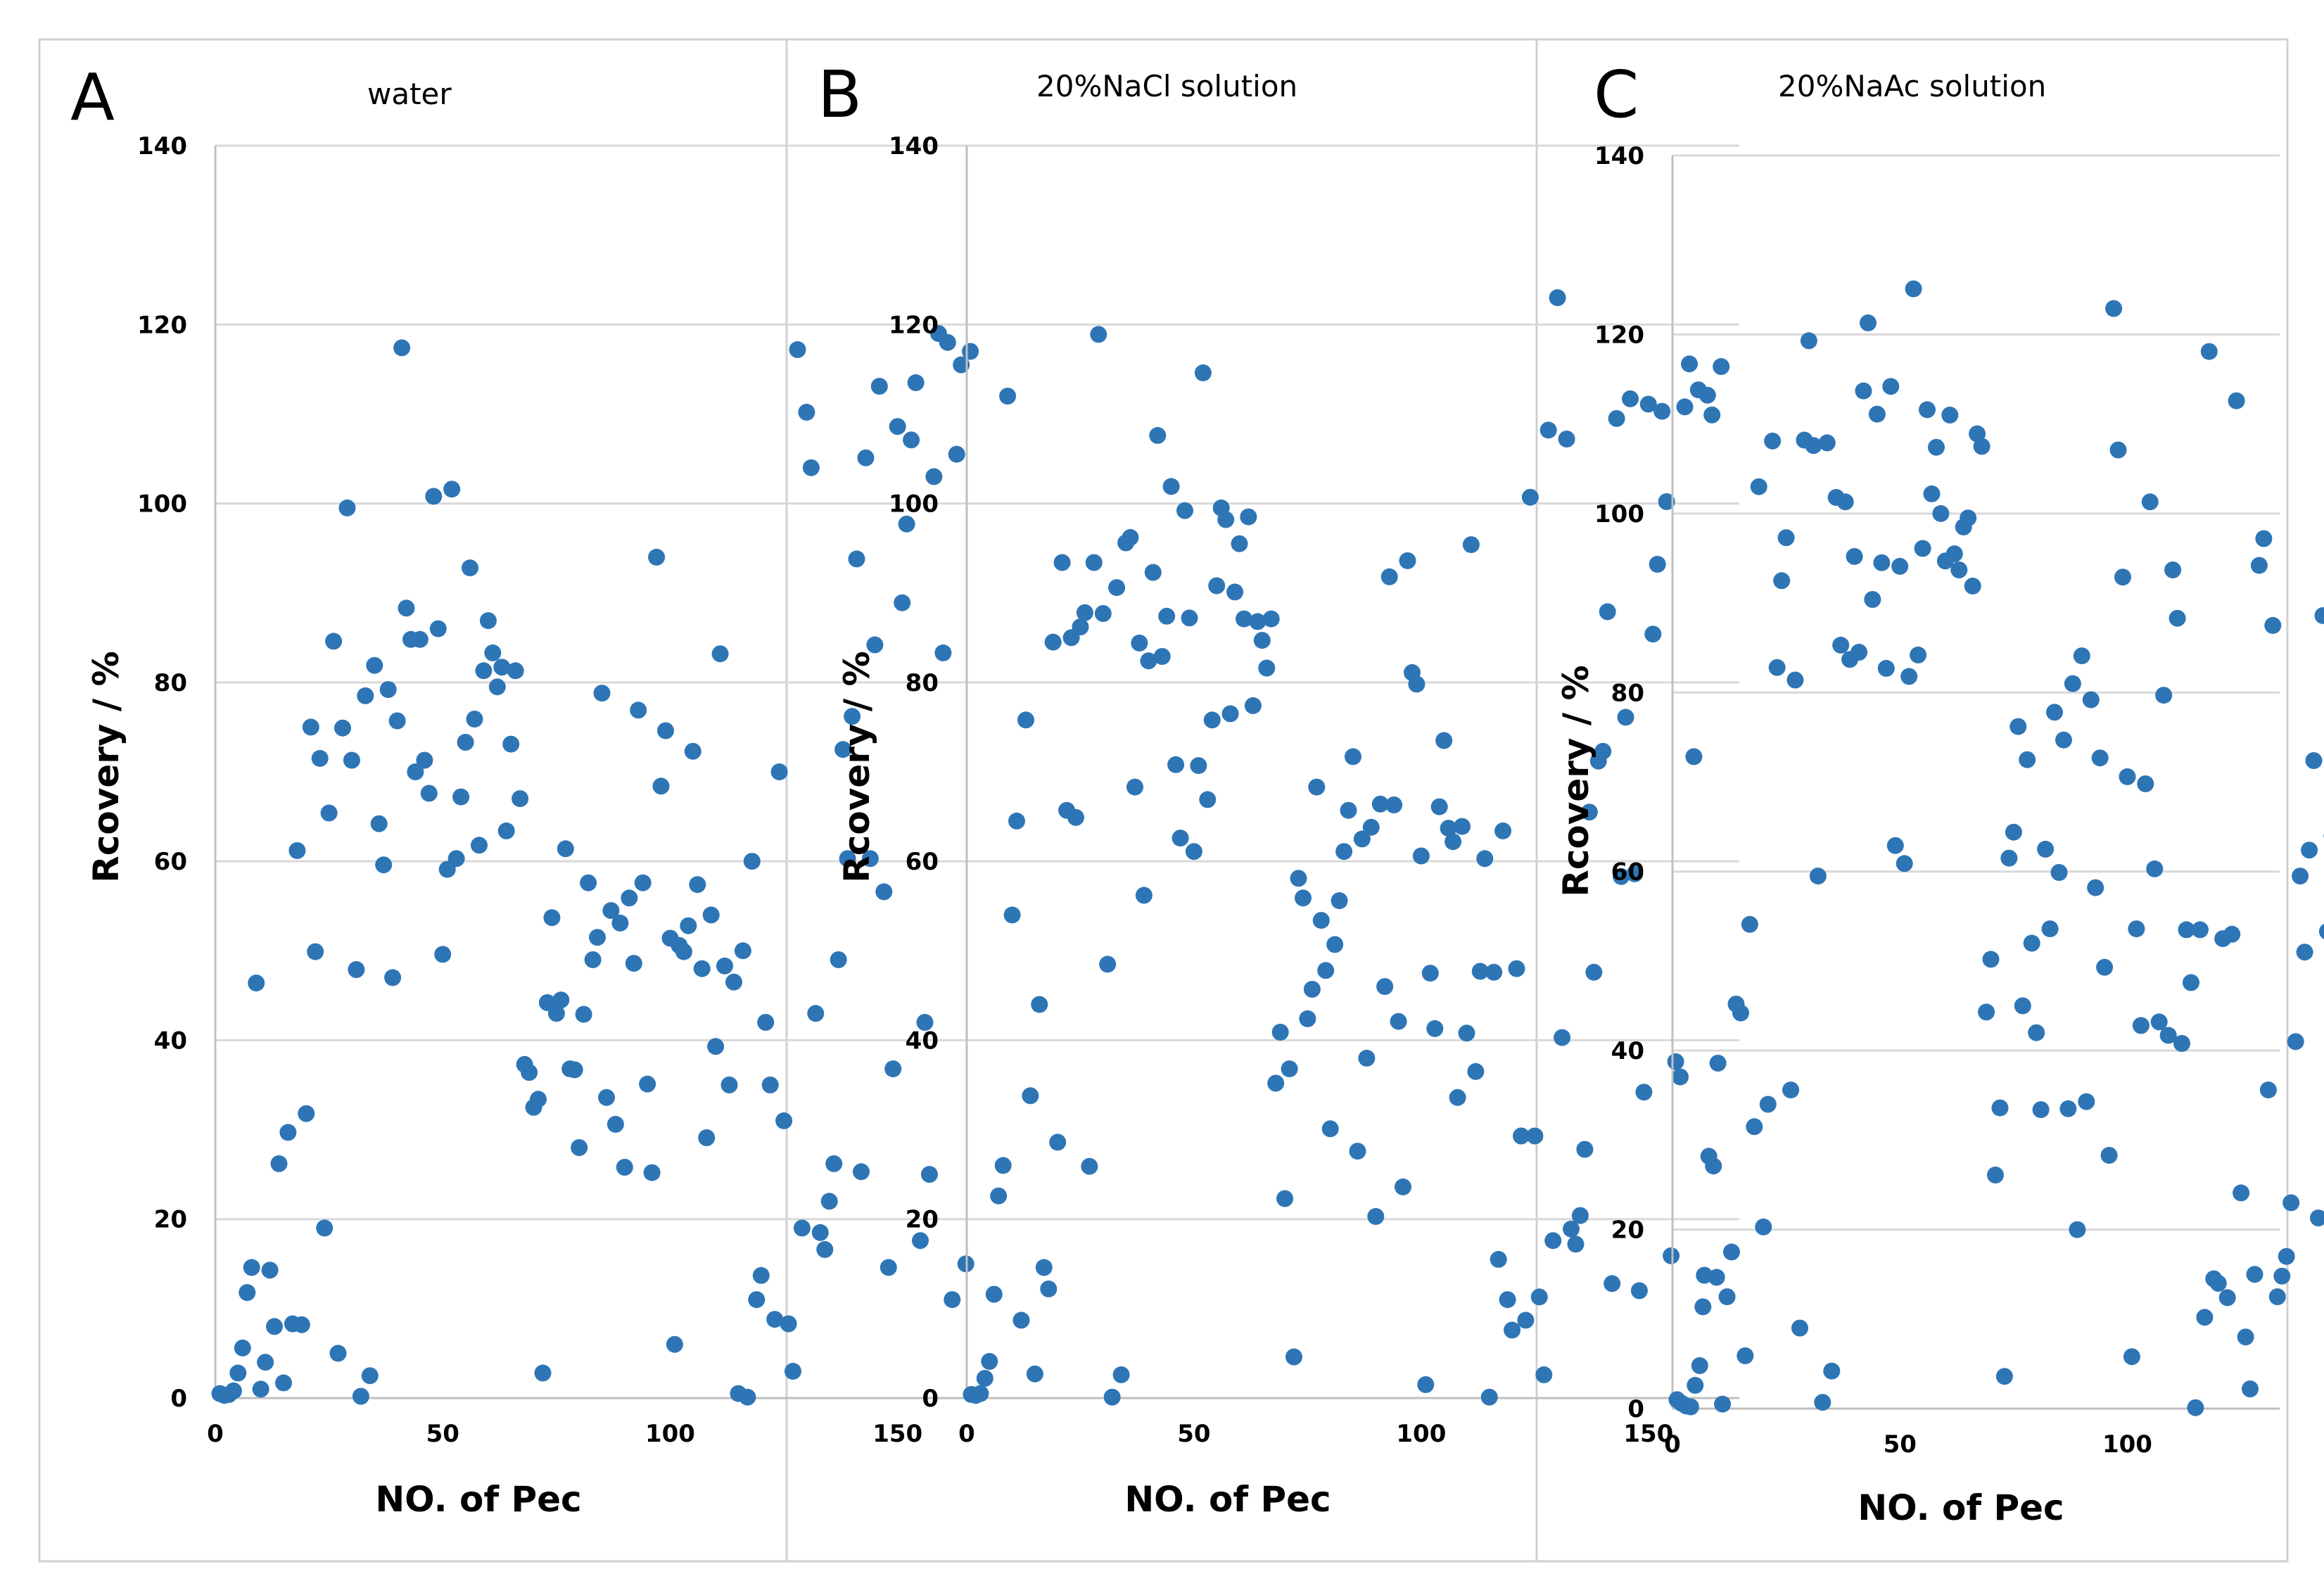  What do you see at coordinates (1648, 1434) in the screenshot?
I see `panel-b-x-tick-label: 150` at bounding box center [1648, 1434].